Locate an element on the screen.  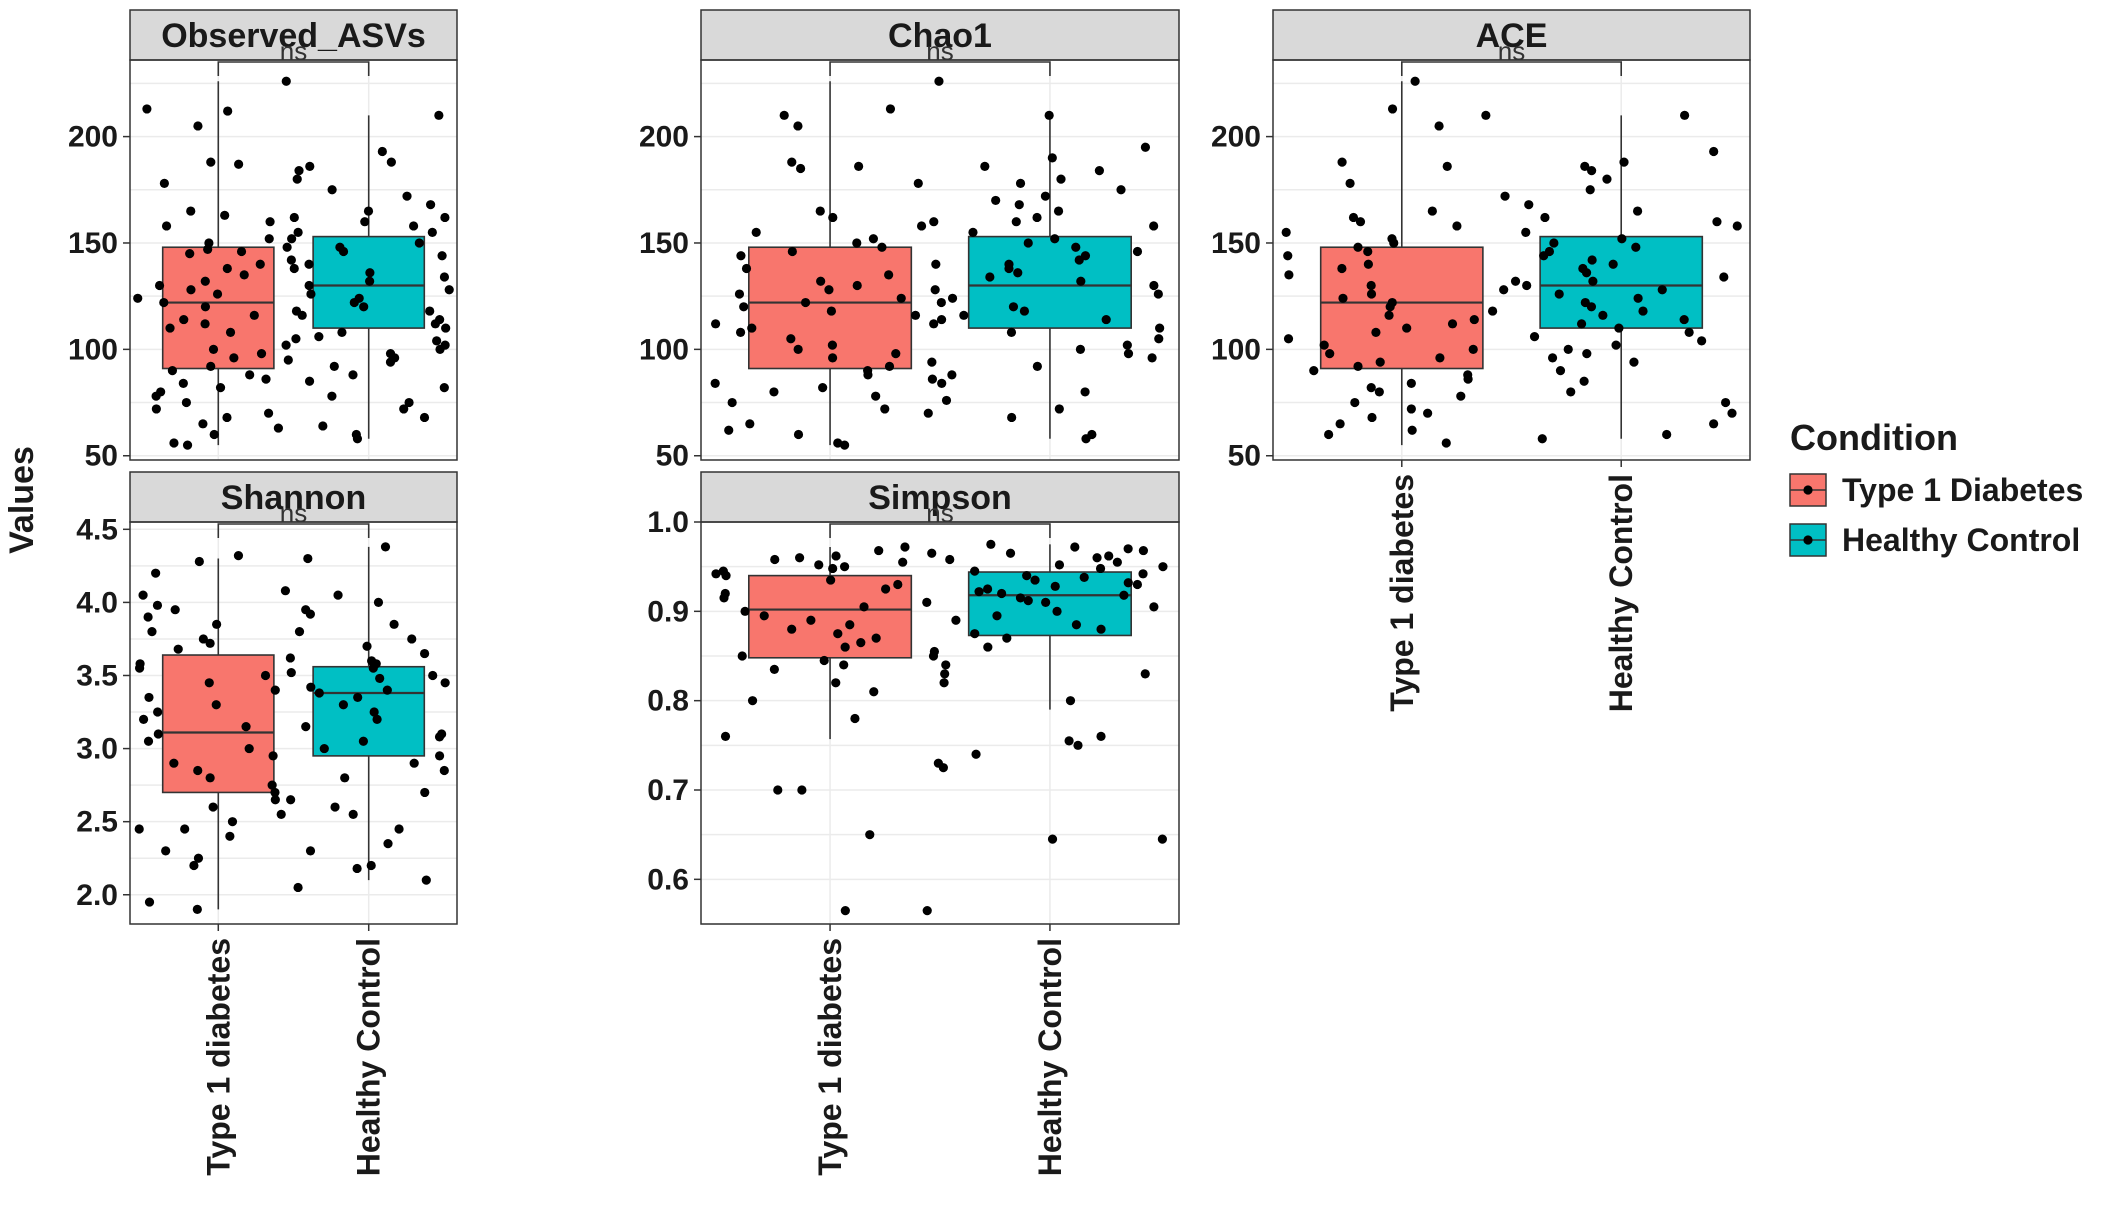
y-tick-label: 150 is located at coordinates (664, 243).